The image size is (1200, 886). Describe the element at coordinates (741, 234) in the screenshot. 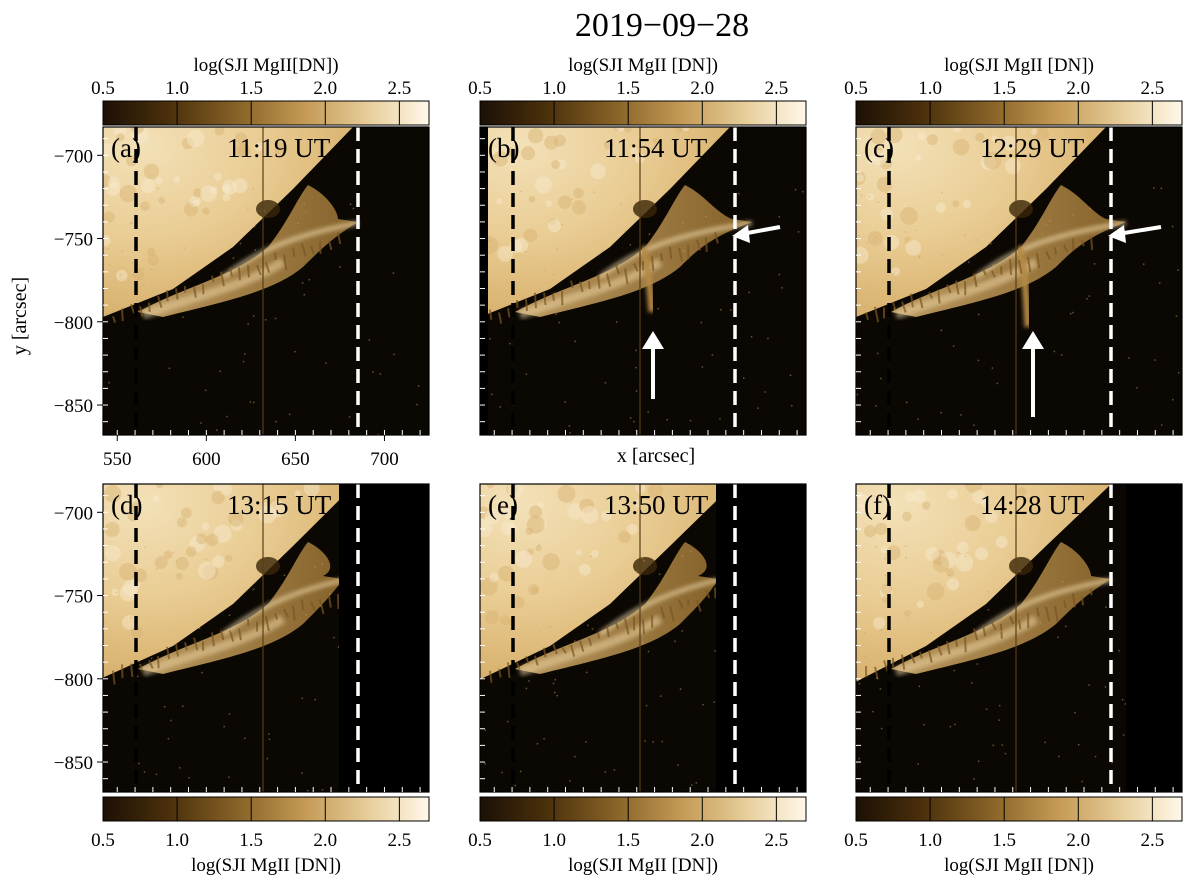

I see `arrow-left-head` at that location.